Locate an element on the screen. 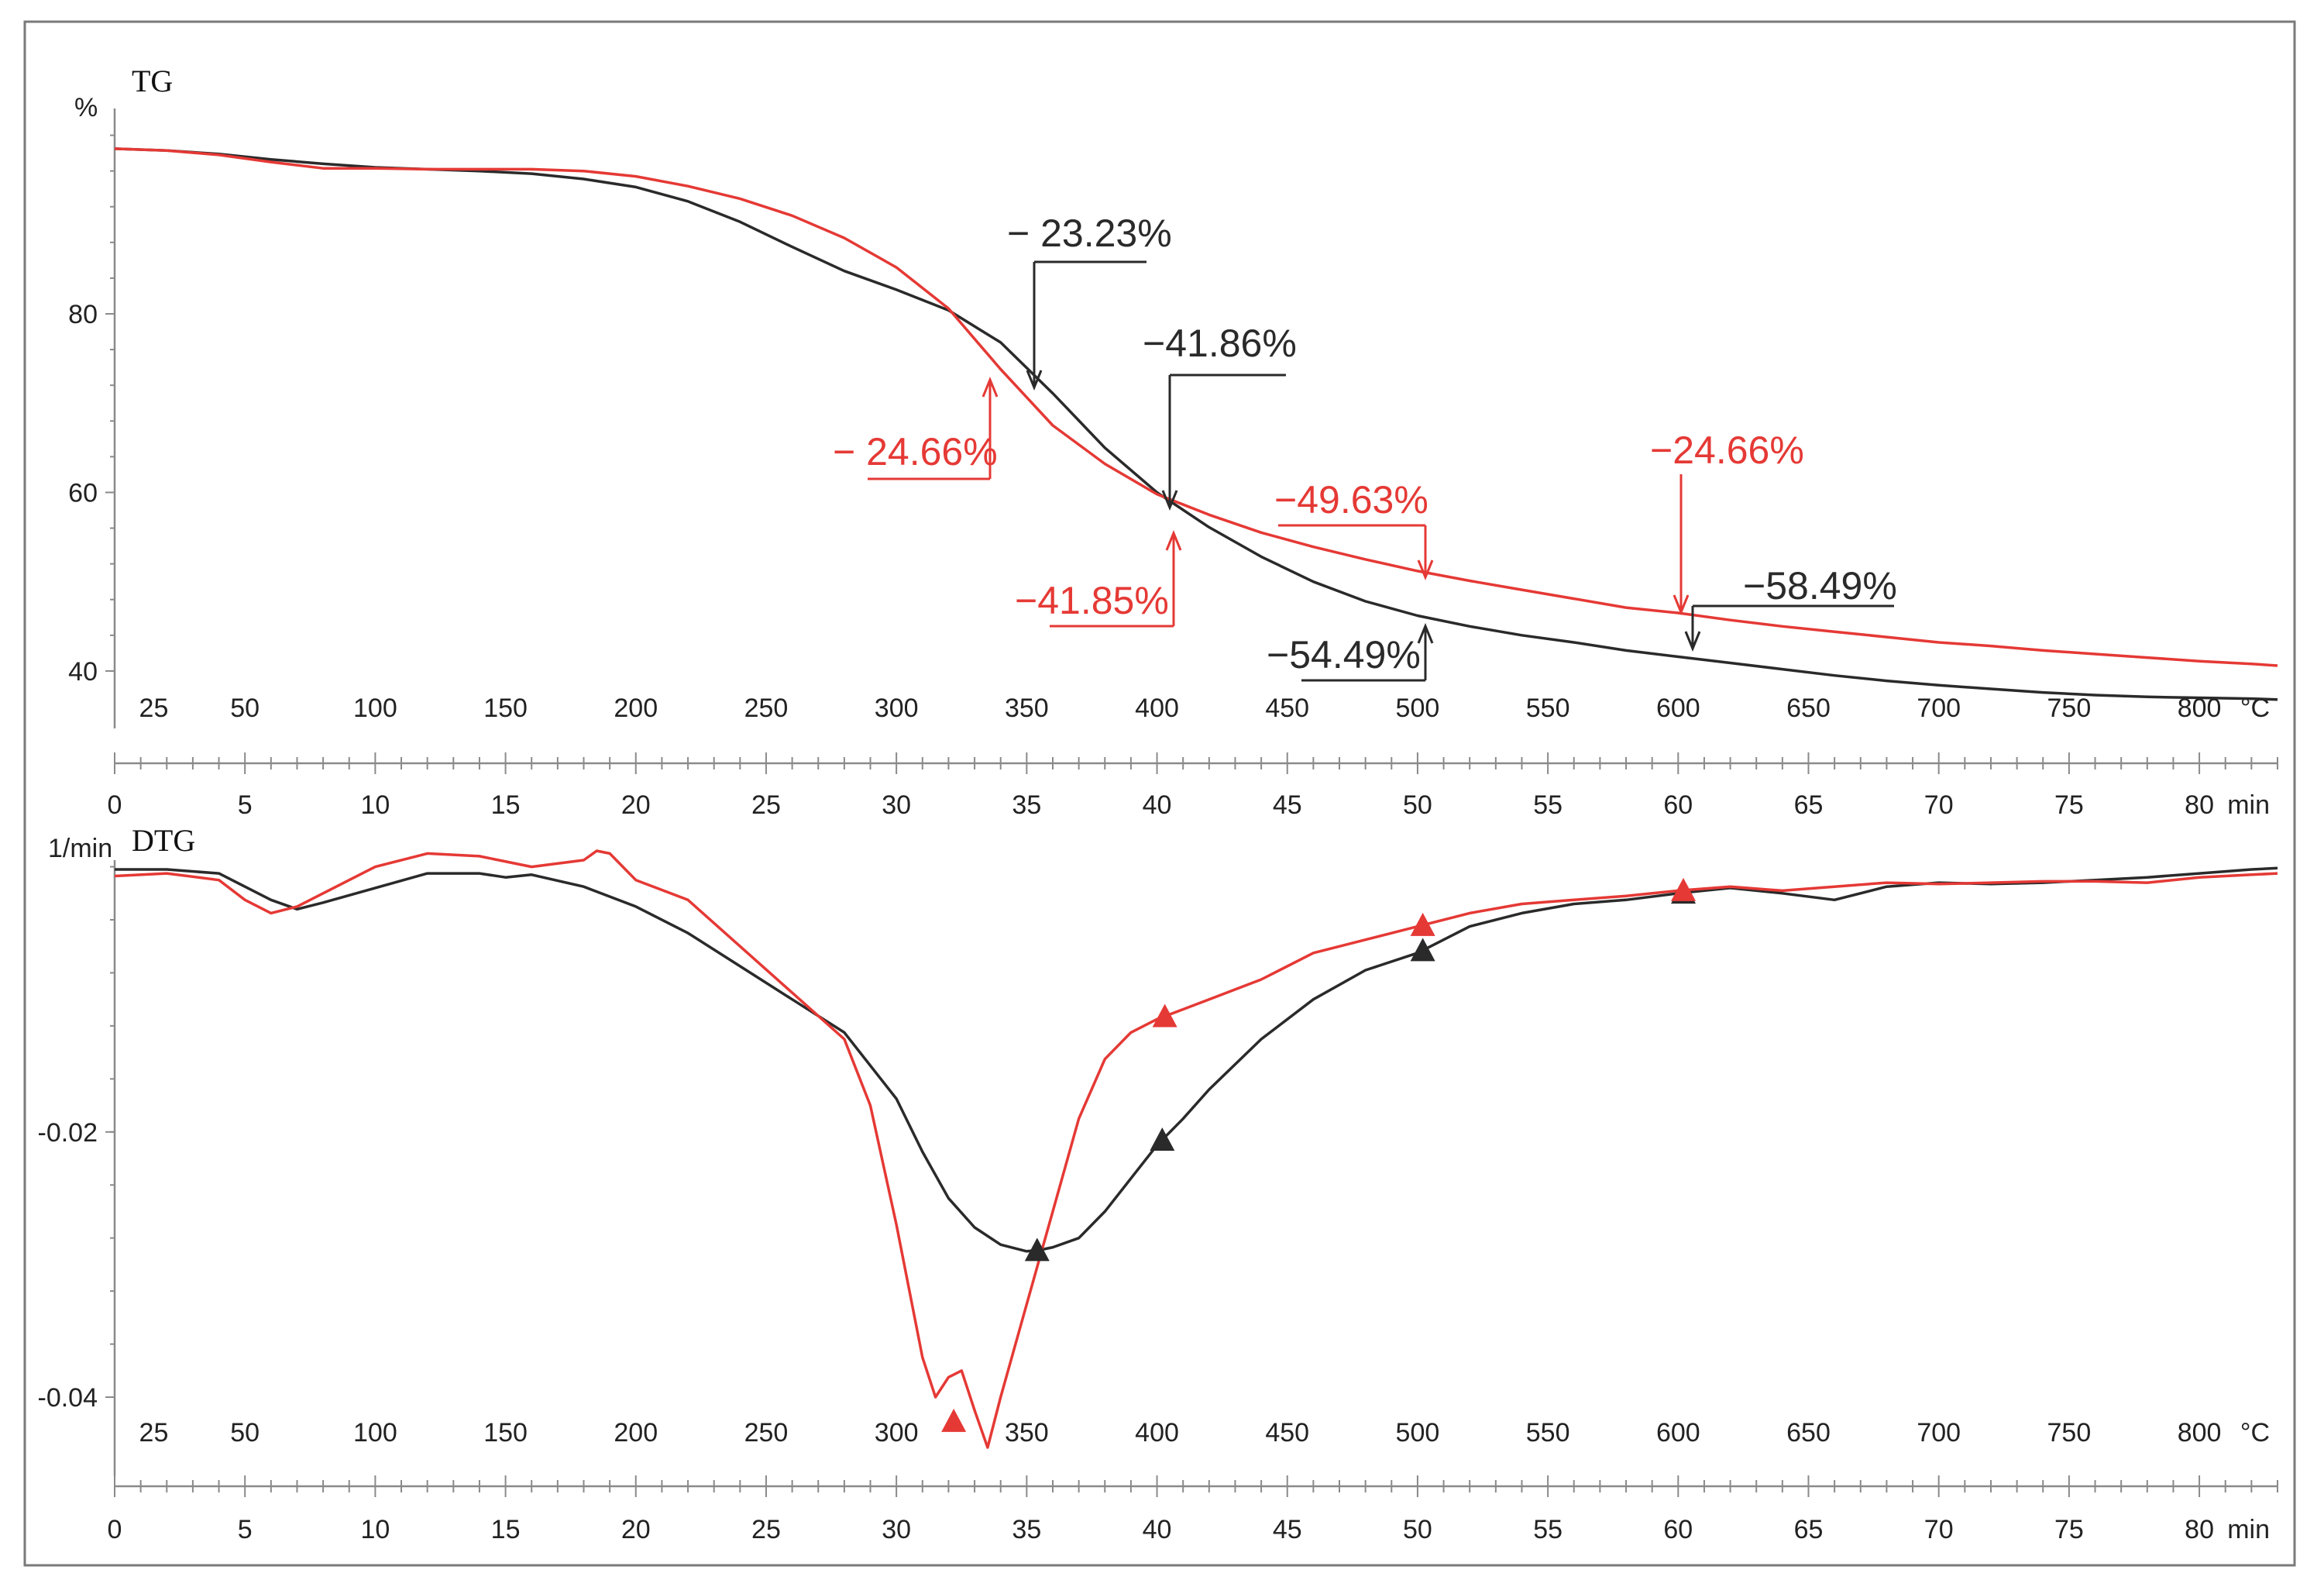  dtg-time-tick-label: 0 is located at coordinates (115, 1529).